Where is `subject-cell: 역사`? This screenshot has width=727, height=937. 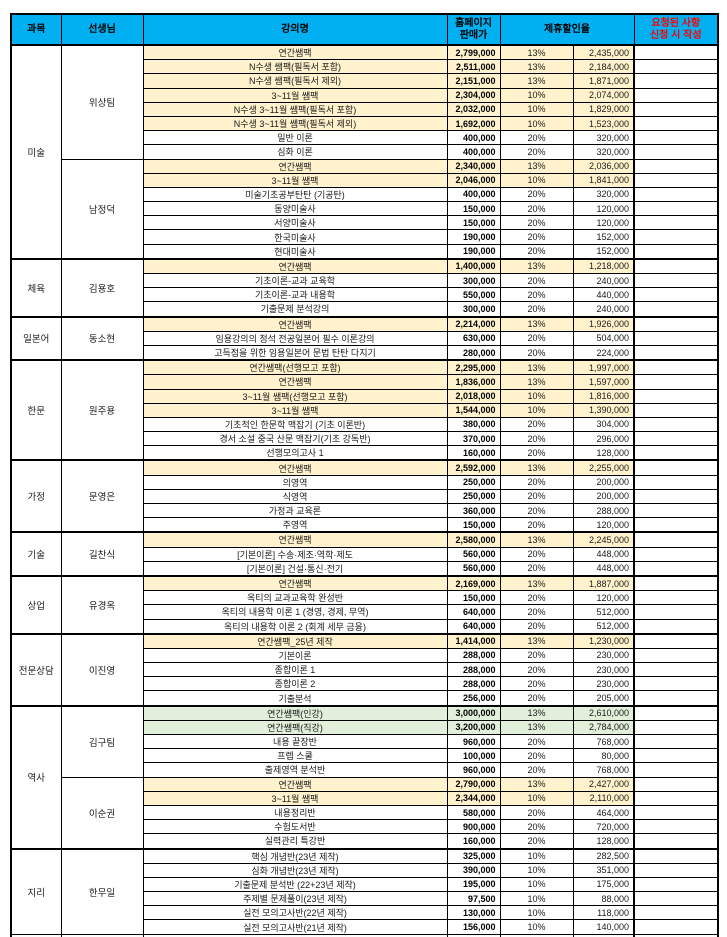 subject-cell: 역사 is located at coordinates (36, 776).